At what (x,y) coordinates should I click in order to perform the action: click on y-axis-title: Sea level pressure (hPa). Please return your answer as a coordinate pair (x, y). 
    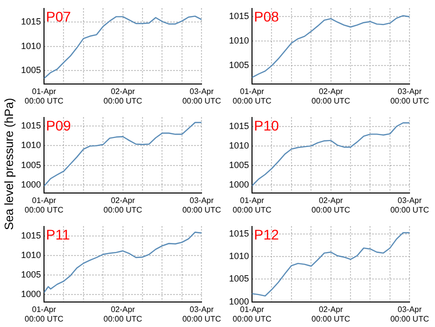
    Looking at the image, I should click on (9, 163).